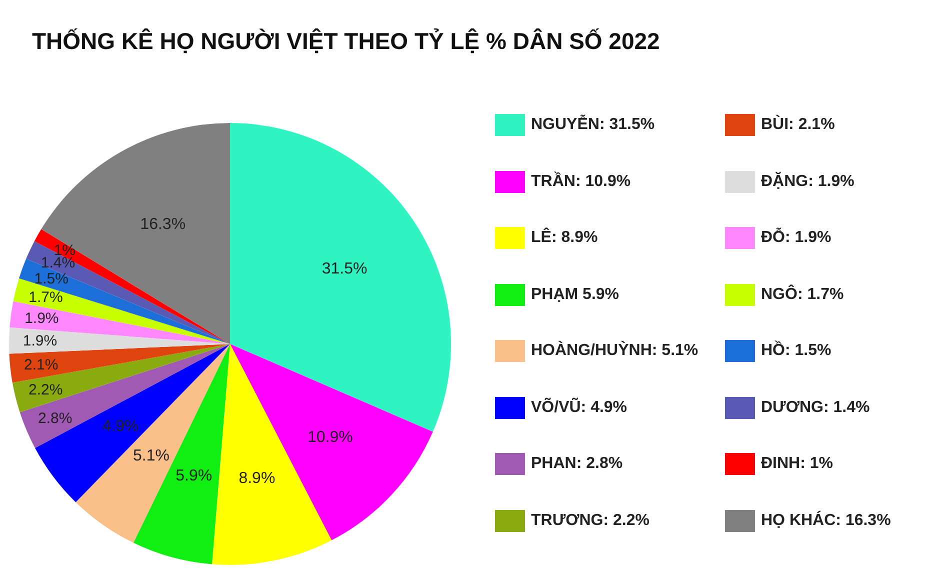 Image resolution: width=938 pixels, height=578 pixels. Describe the element at coordinates (346, 41) in the screenshot. I see `chart-title: THỐNG KÊ HỌ NGƯỜI VIỆT THEO TỶ LỆ % DÂN SỐ 2022` at that location.